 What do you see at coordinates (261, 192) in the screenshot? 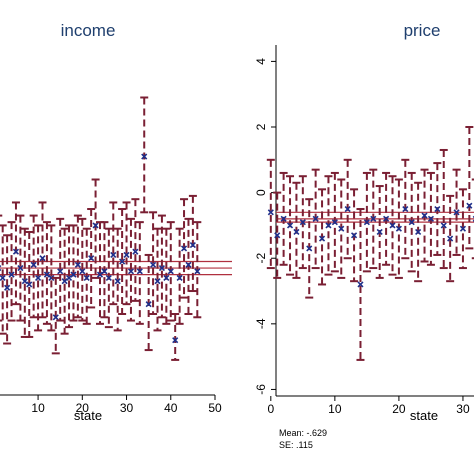
I see `price-y-tick-label: 0` at bounding box center [261, 192].